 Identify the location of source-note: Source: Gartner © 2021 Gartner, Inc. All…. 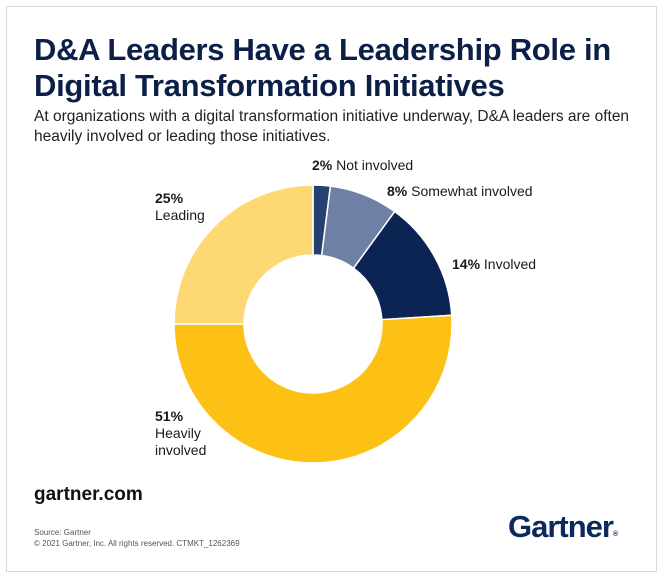
(137, 538).